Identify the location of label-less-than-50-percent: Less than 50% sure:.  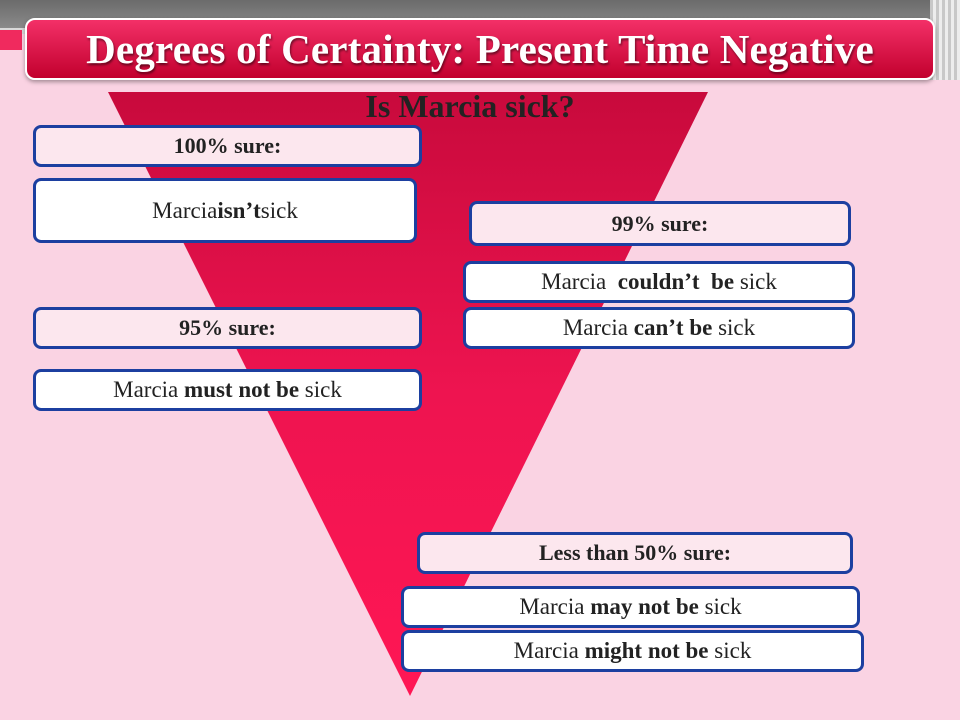
(635, 553).